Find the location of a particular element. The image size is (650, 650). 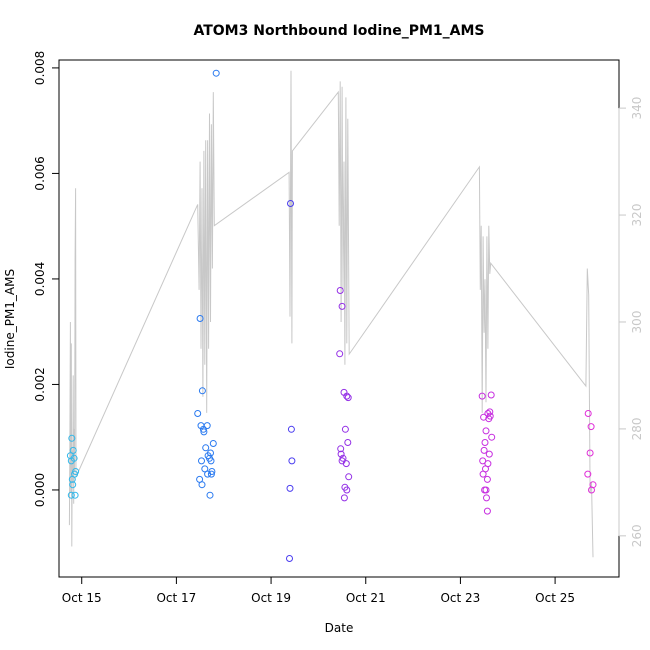

x-tick-label: Oct 19 is located at coordinates (271, 598).